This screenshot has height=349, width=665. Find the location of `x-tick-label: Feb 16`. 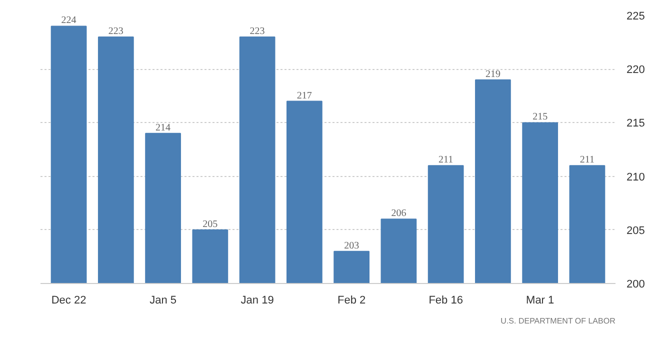

x-tick-label: Feb 16 is located at coordinates (445, 300).